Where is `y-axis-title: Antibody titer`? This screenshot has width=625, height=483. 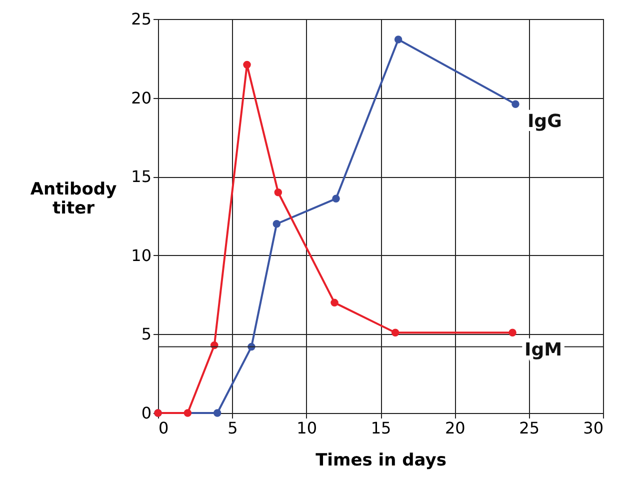 y-axis-title: Antibody titer is located at coordinates (73, 199).